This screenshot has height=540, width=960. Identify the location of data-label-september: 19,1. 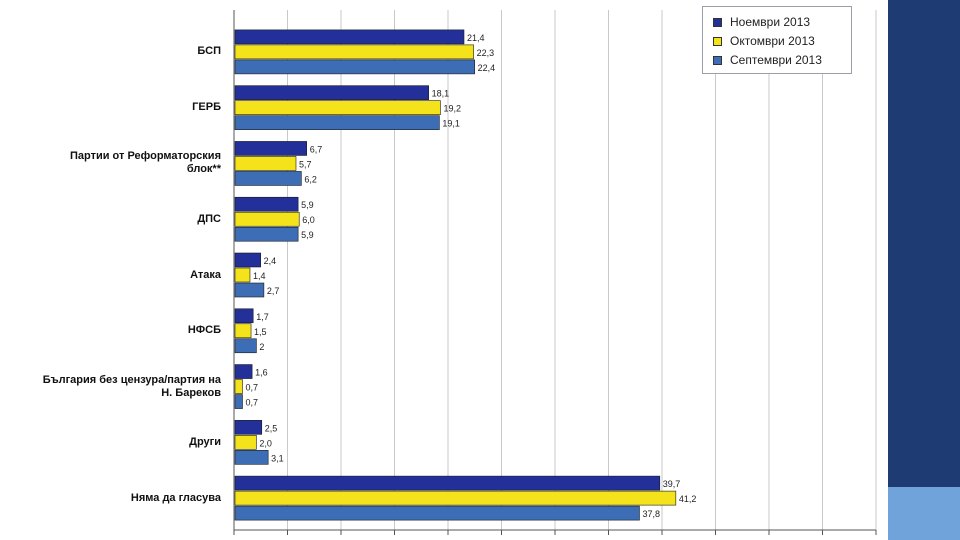
(451, 124).